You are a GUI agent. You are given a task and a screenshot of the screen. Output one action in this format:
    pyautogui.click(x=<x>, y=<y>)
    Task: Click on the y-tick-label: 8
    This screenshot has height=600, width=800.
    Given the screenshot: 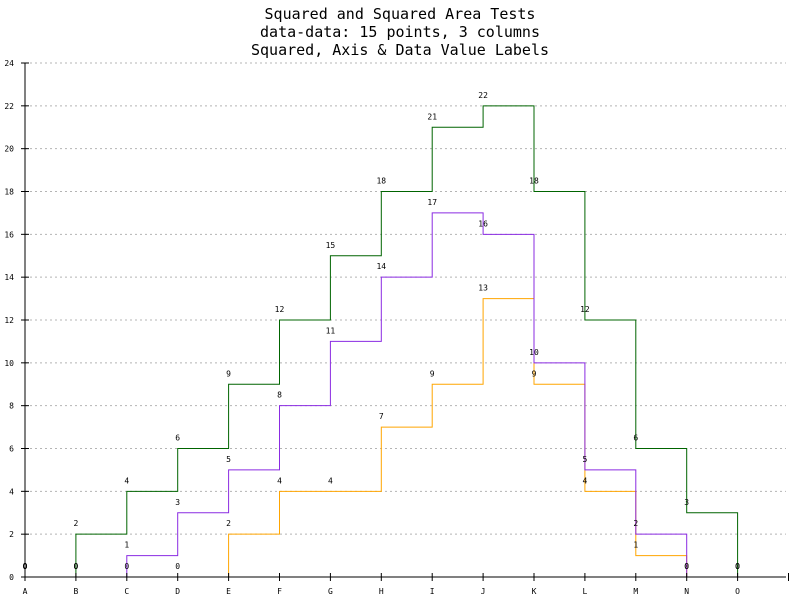 What is the action you would take?
    pyautogui.click(x=11, y=406)
    